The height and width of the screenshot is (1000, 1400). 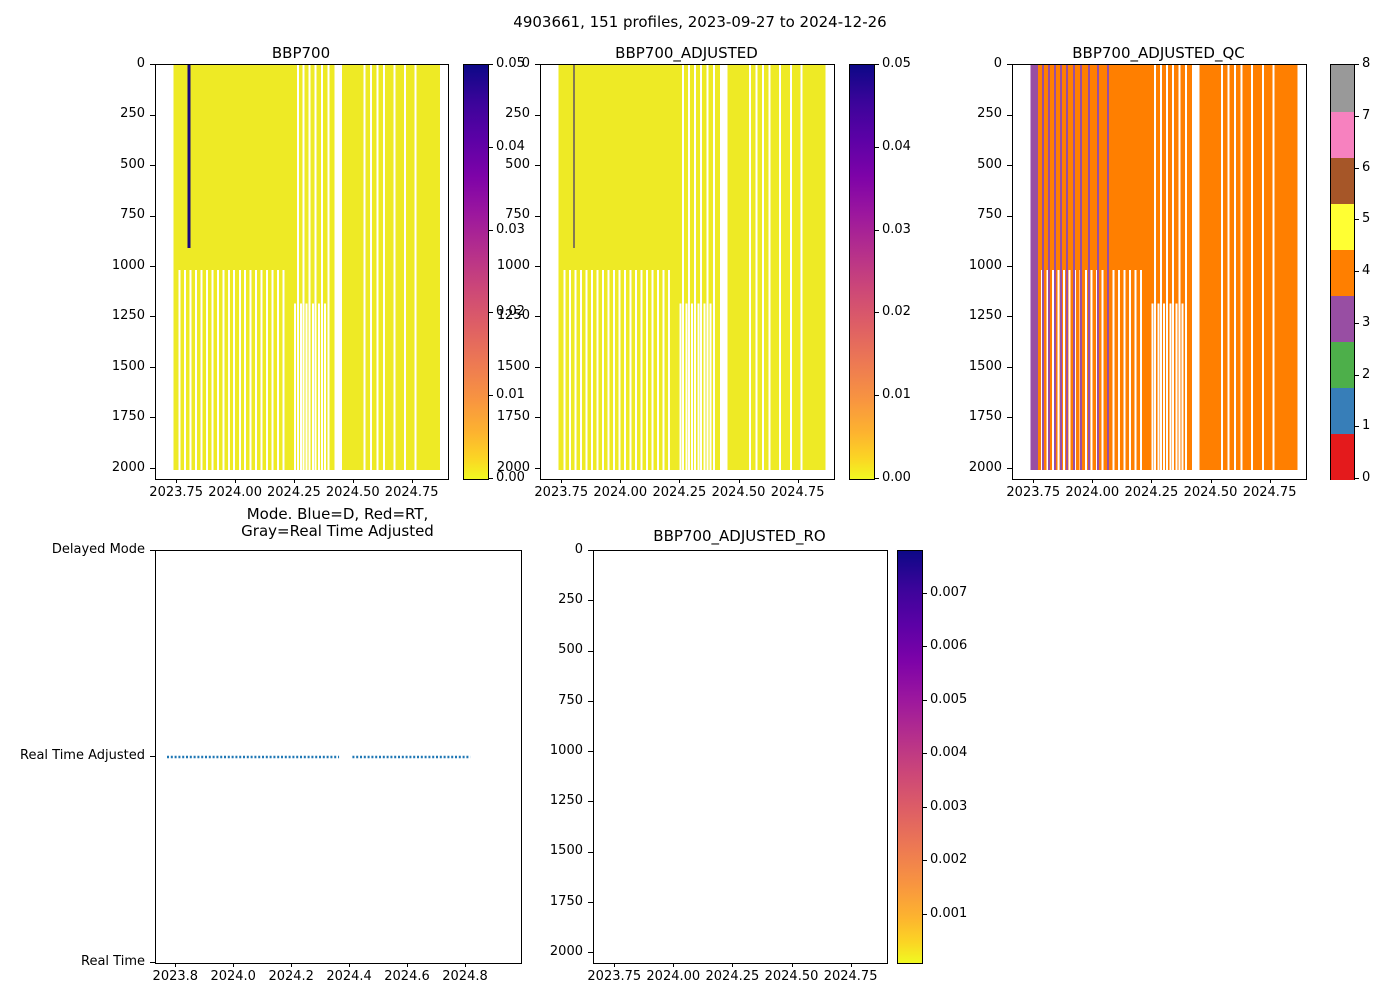 What do you see at coordinates (510, 63) in the screenshot?
I see `colorbar-tick-label-bbp700: 0.05` at bounding box center [510, 63].